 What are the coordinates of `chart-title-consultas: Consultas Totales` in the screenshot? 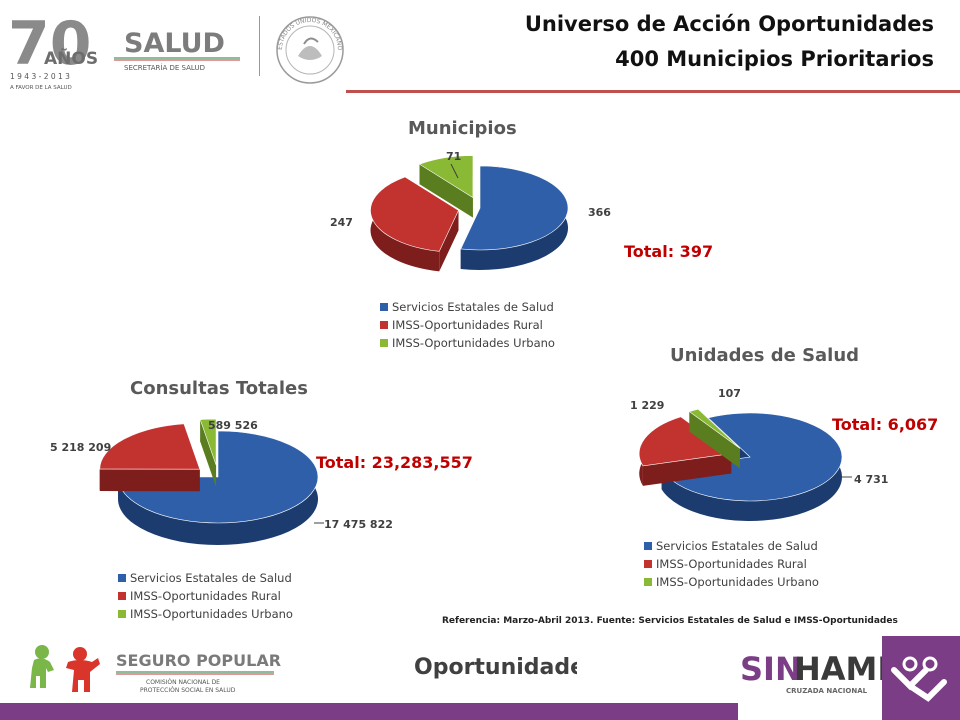 It's located at (219, 388).